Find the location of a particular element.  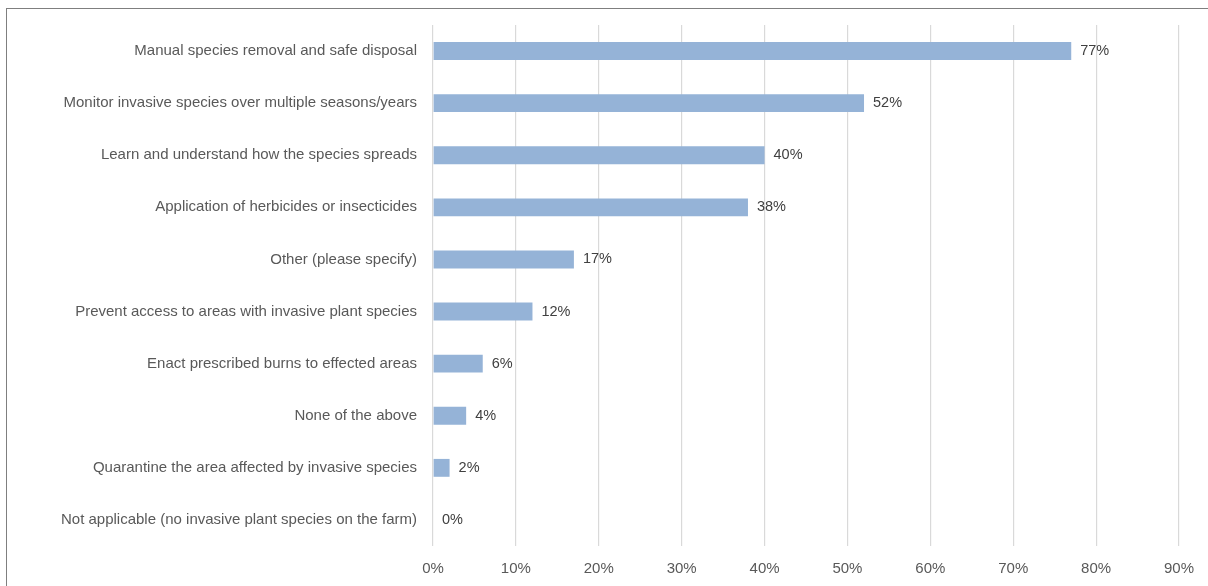

data-label: 4% is located at coordinates (486, 414).